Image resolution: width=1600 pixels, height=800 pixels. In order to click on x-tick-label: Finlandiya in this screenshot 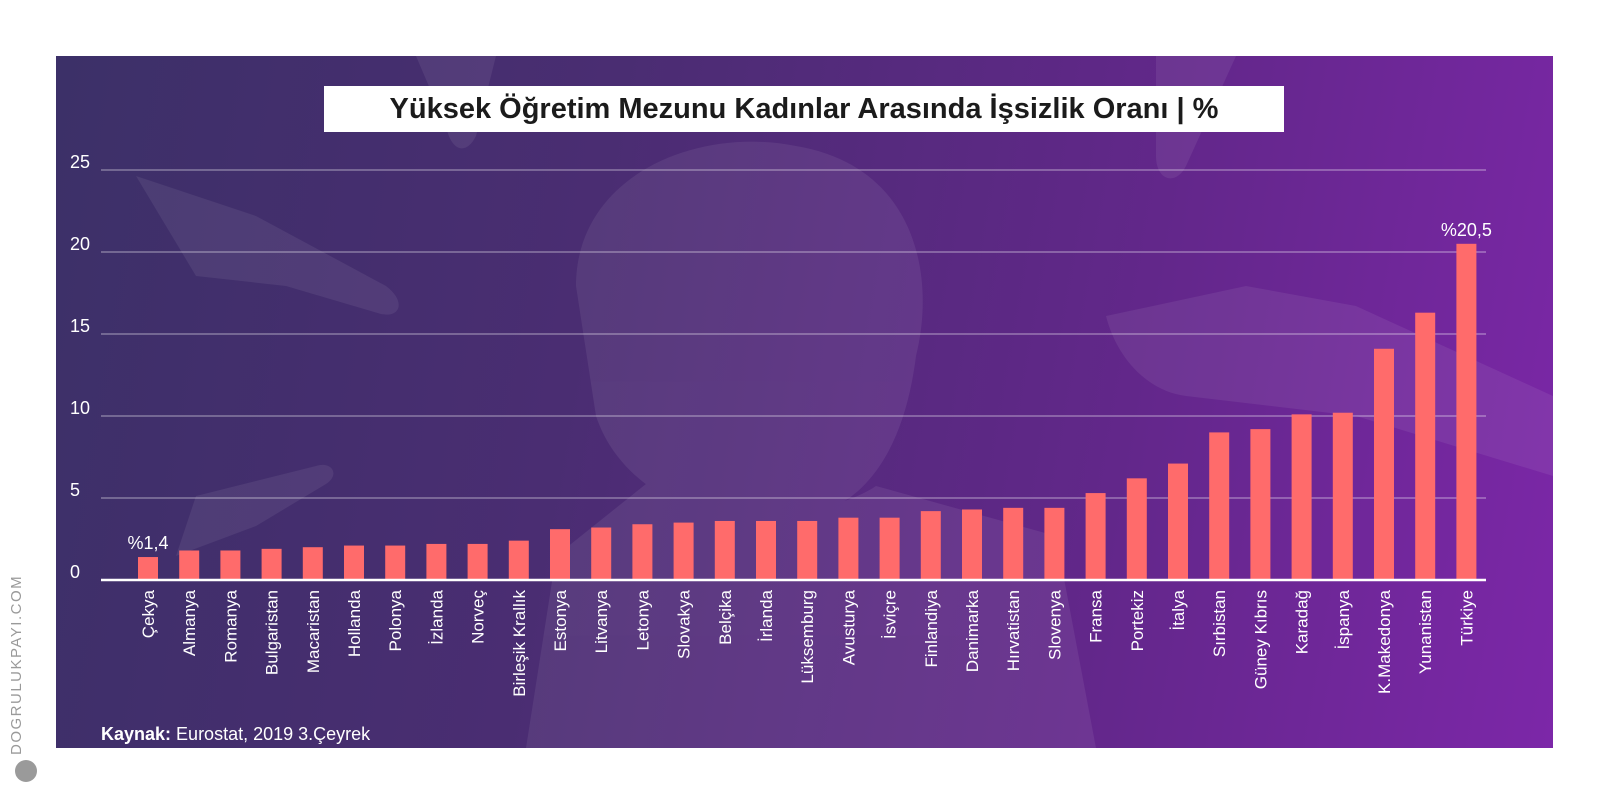, I will do `click(931, 628)`.